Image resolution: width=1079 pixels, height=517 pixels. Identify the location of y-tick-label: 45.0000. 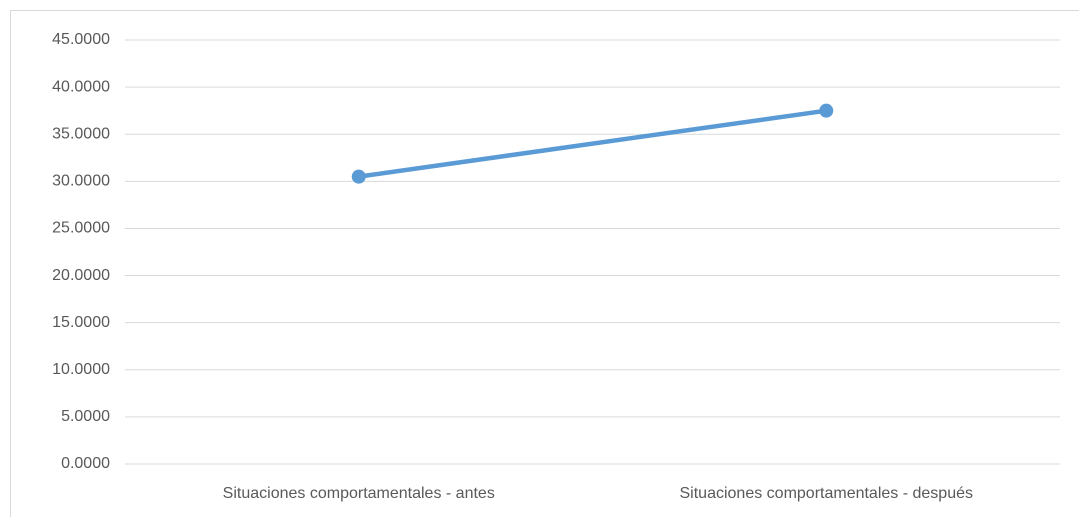
(81, 39).